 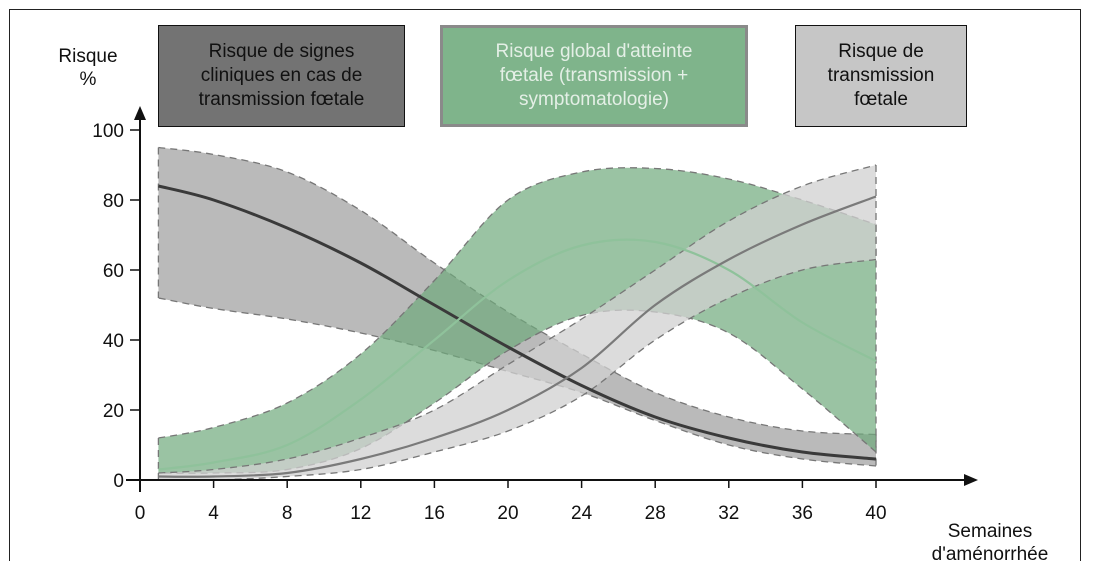 What do you see at coordinates (360, 513) in the screenshot?
I see `x-tick-label: 12` at bounding box center [360, 513].